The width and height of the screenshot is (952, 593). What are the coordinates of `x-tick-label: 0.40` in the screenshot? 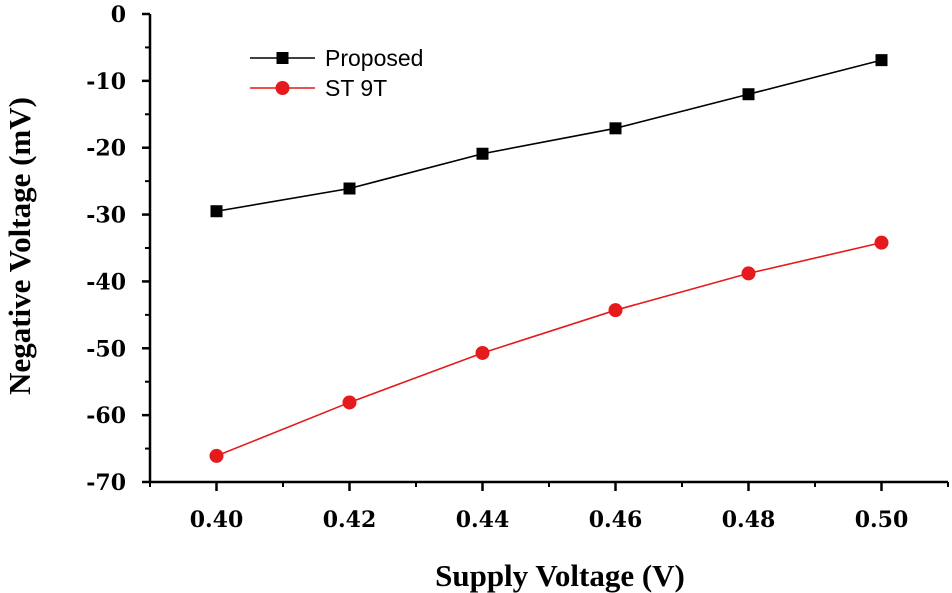 It's located at (217, 520).